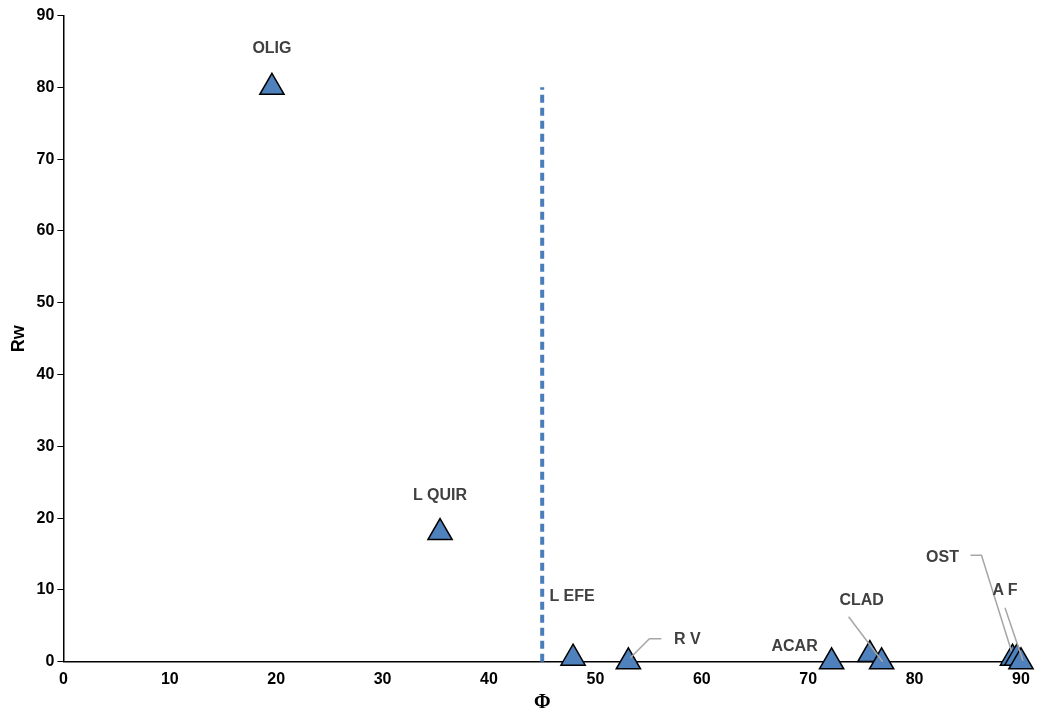 Image resolution: width=1039 pixels, height=715 pixels. What do you see at coordinates (1005, 590) in the screenshot?
I see `annotation: A F` at bounding box center [1005, 590].